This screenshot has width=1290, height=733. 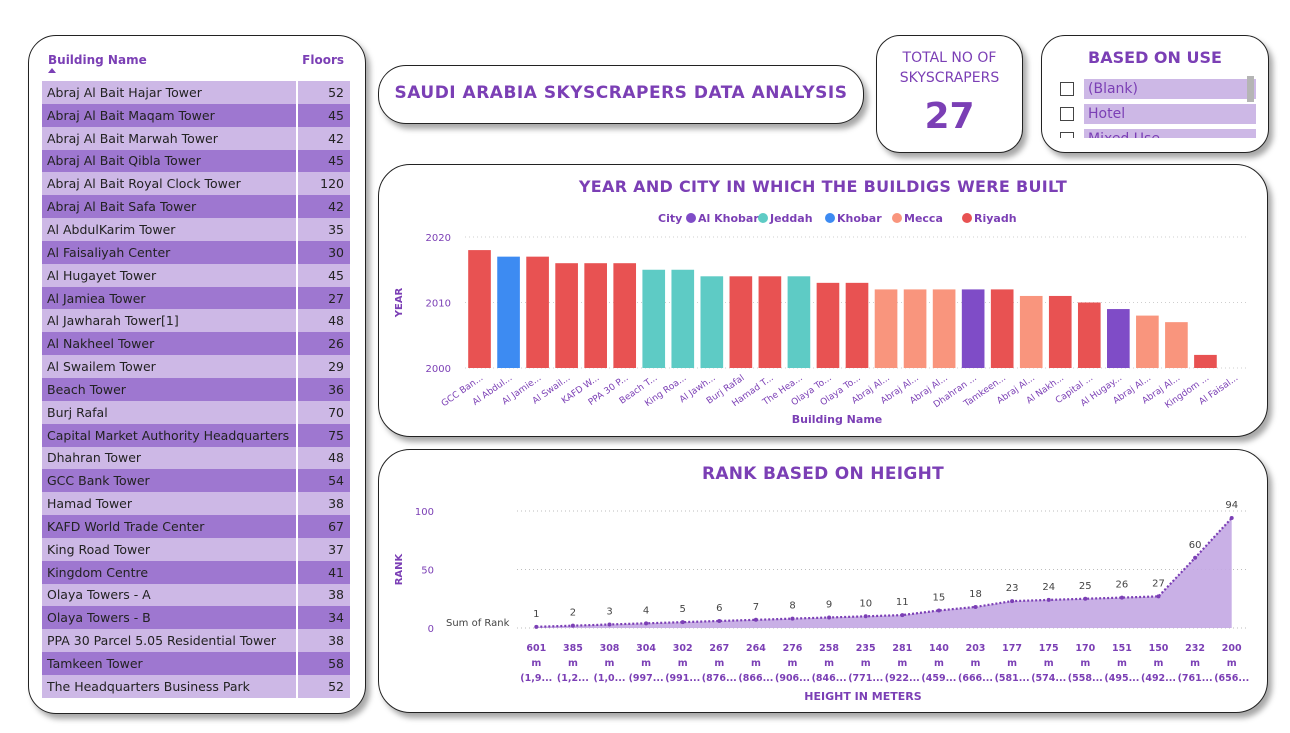 I want to click on data-label: 3, so click(x=609, y=611).